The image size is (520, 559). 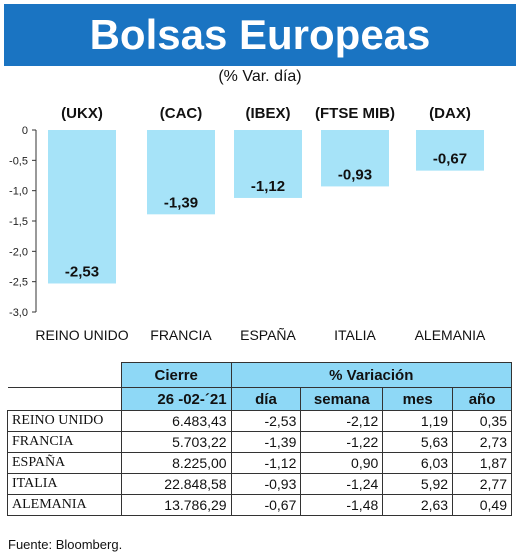 What do you see at coordinates (342, 399) in the screenshot?
I see `header-semana: semana` at bounding box center [342, 399].